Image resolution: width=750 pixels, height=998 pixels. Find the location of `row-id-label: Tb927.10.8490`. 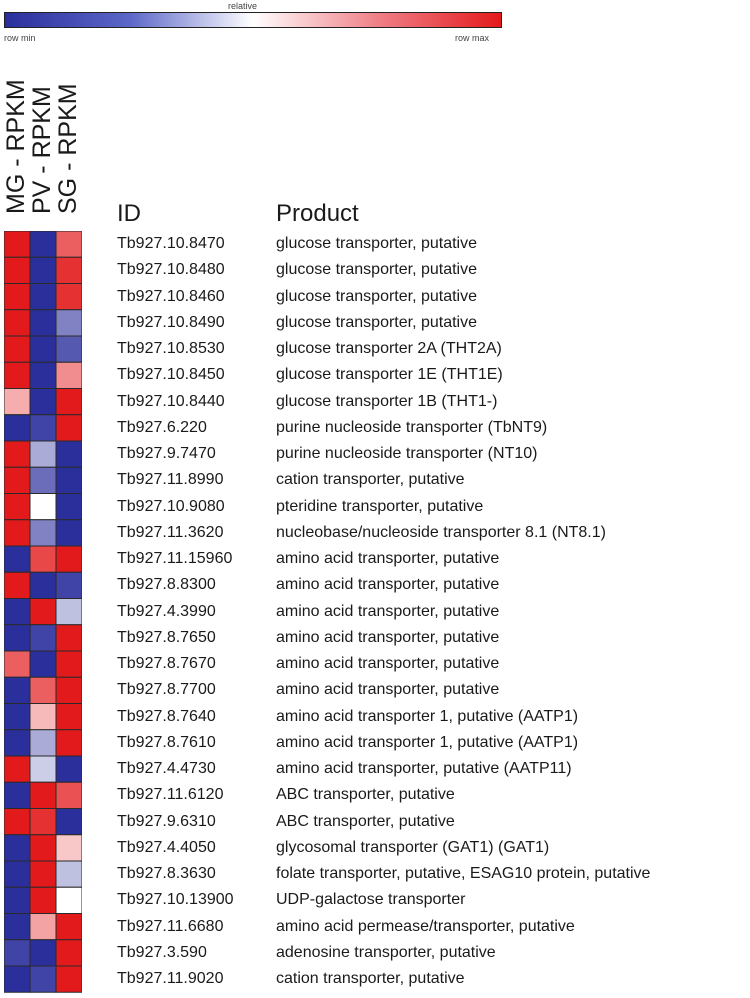

row-id-label: Tb927.10.8490 is located at coordinates (171, 322).